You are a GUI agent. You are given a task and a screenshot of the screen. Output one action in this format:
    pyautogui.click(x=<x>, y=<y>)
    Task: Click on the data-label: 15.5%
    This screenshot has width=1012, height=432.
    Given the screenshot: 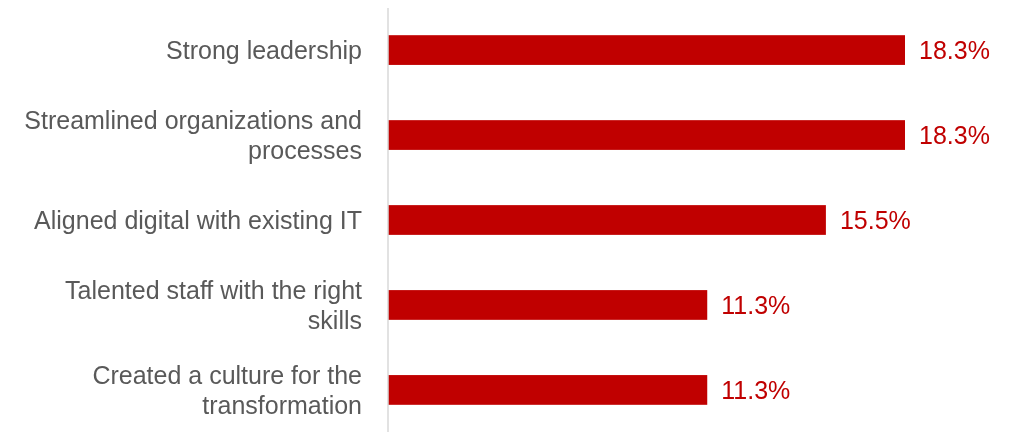 What is the action you would take?
    pyautogui.click(x=875, y=220)
    